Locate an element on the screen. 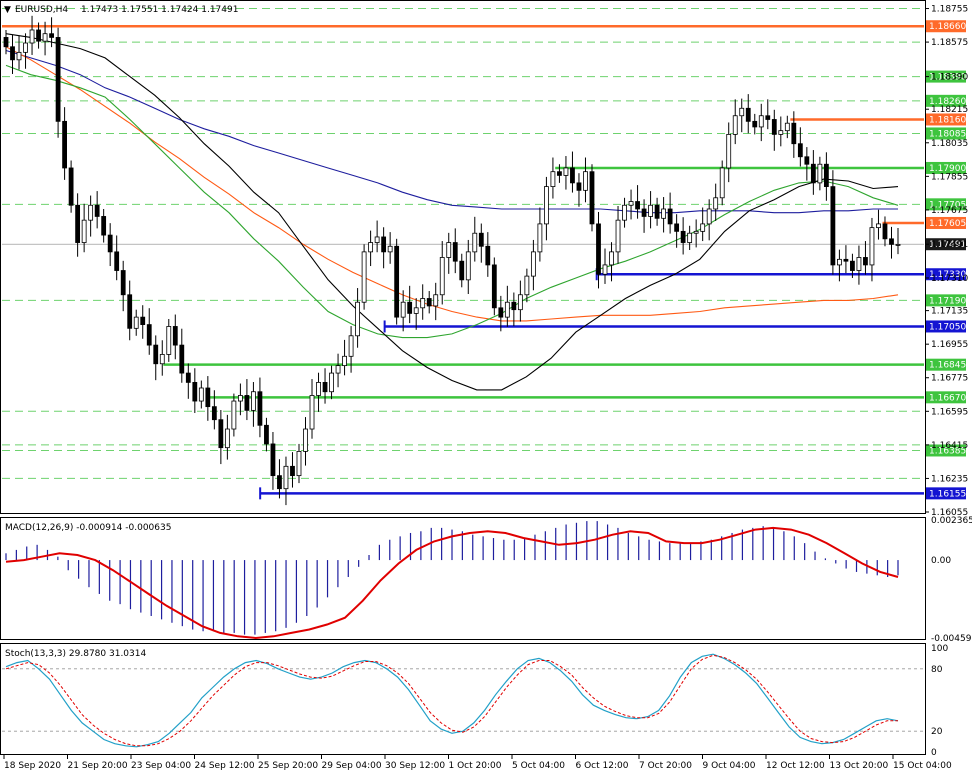  price-tick-label: 1.17855 is located at coordinates (949, 177).